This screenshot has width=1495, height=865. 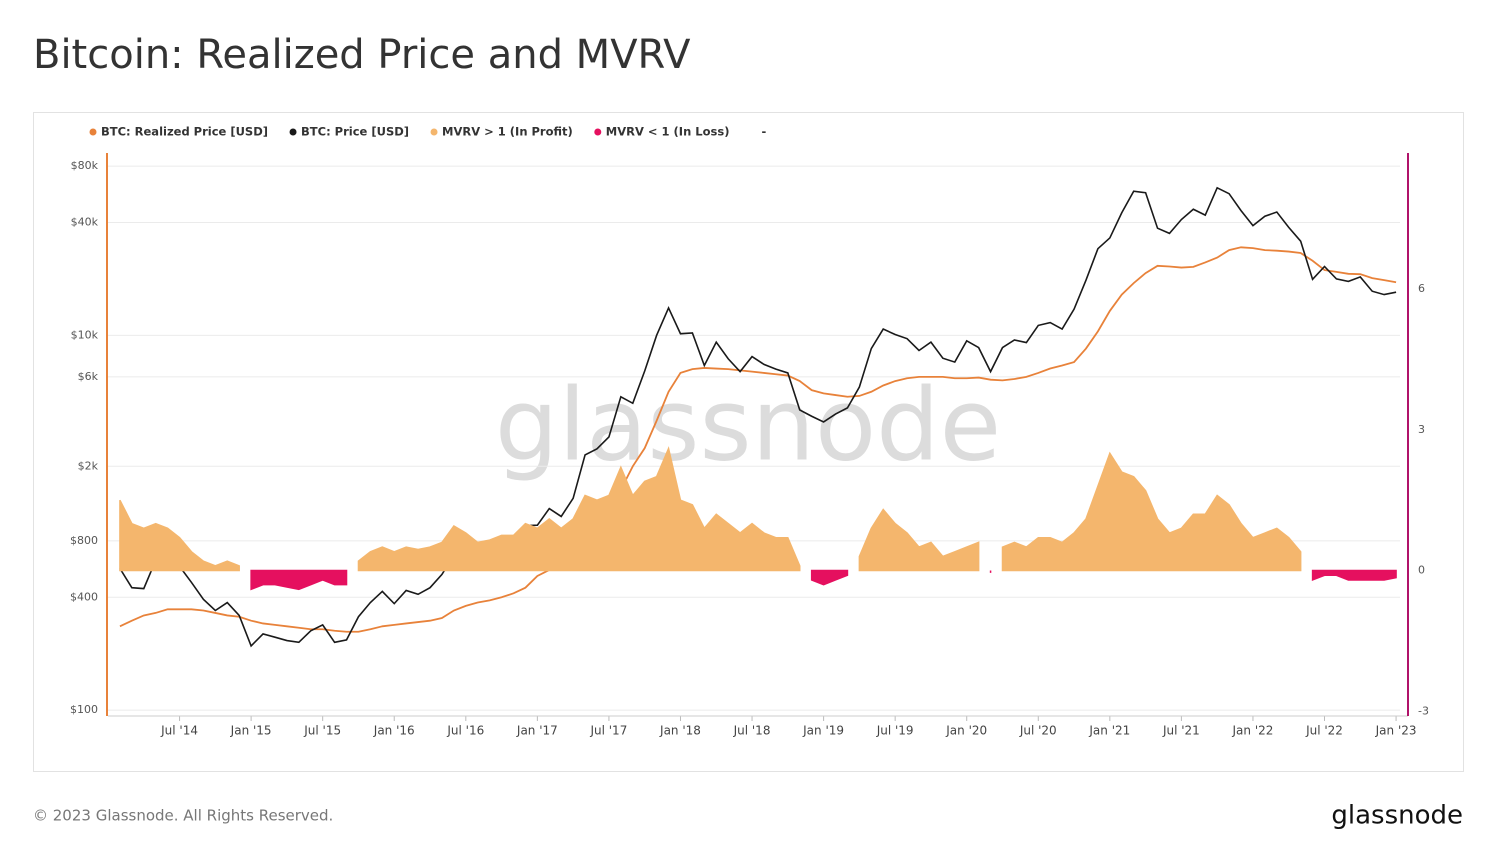 I want to click on watermark: glassnode, so click(x=748, y=424).